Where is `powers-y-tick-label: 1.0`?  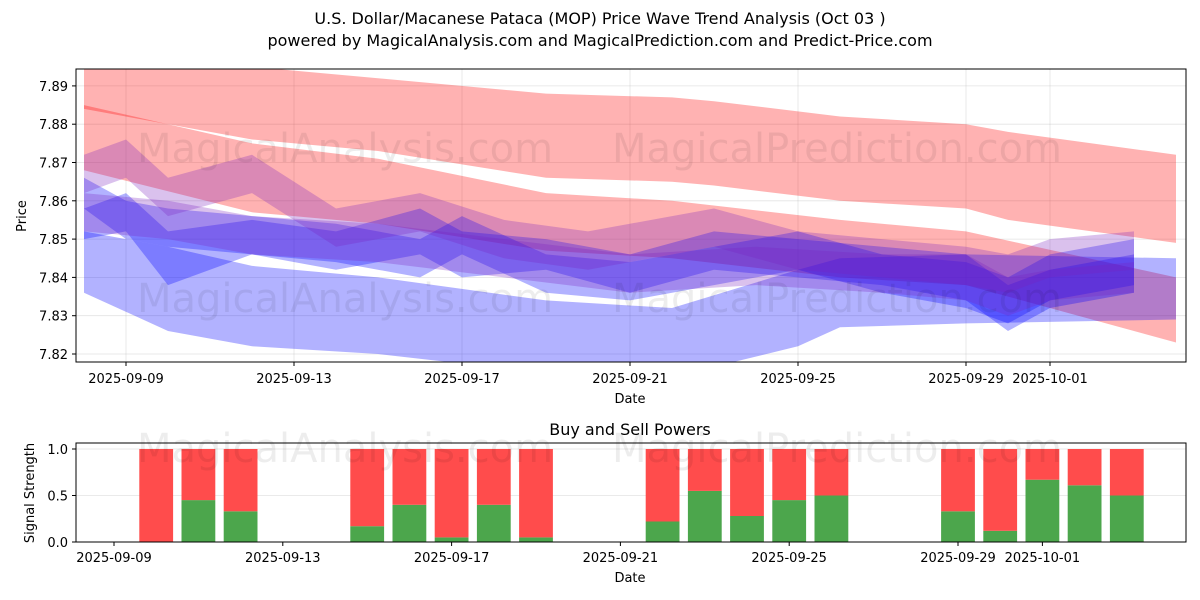
powers-y-tick-label: 1.0 is located at coordinates (57, 450).